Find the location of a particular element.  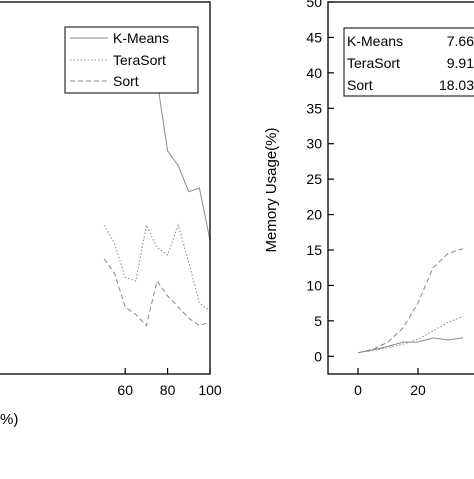

series-line-left-sort is located at coordinates (157, 292).